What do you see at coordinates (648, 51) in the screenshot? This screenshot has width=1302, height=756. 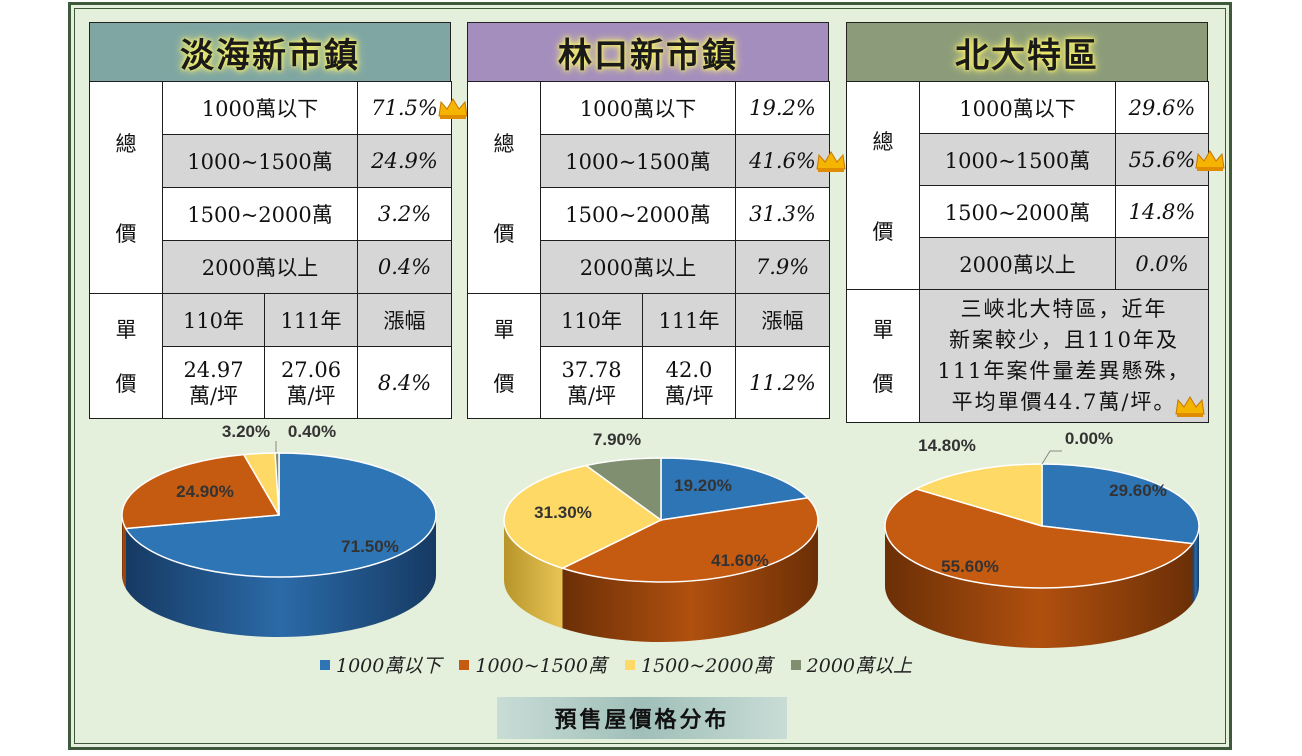 I see `panel-title: 林口新市鎮` at bounding box center [648, 51].